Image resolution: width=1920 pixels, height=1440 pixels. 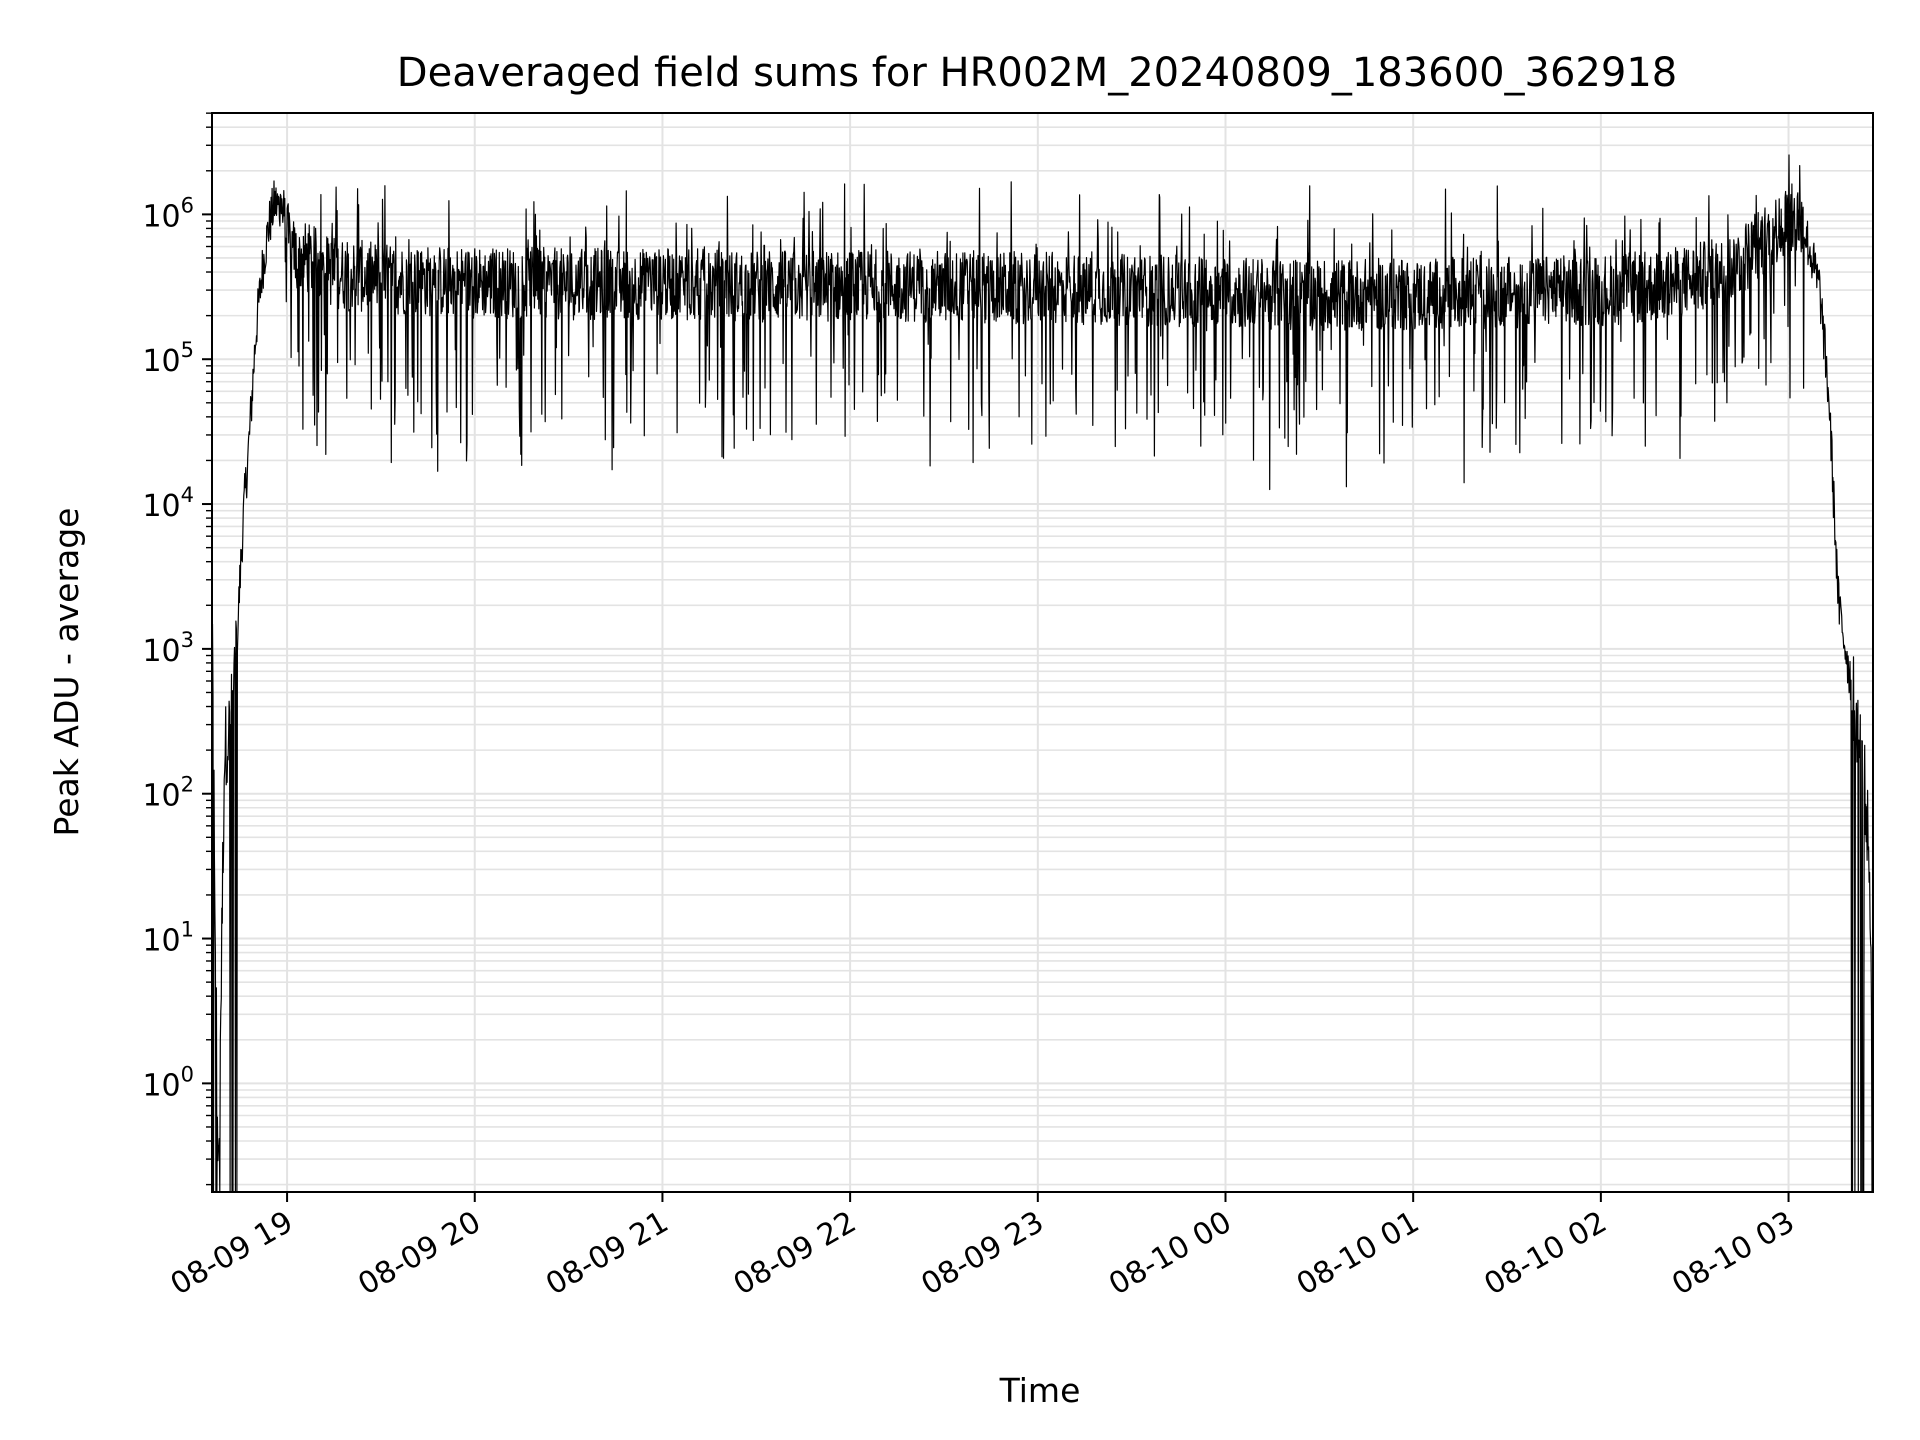 I want to click on x-tick-label: 08-09 23, so click(x=982, y=1254).